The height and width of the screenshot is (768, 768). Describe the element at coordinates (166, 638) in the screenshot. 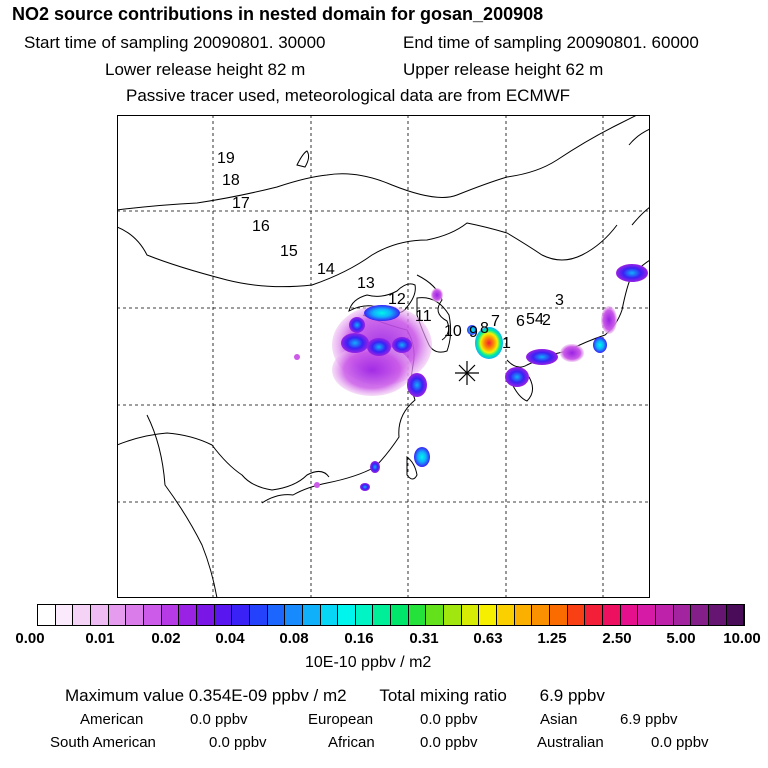

I see `colorbar-tick: 0.02` at that location.